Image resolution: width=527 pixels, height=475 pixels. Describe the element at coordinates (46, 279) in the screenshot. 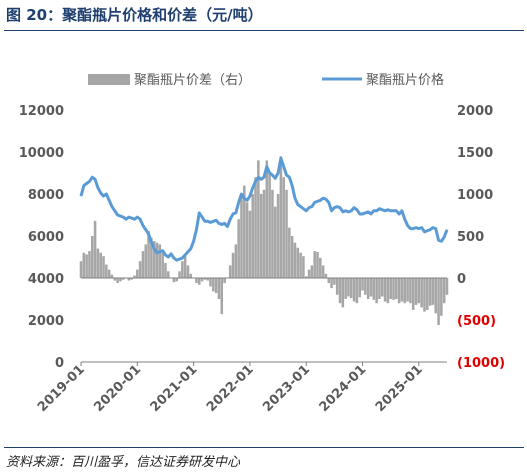

I see `left-tick-label: 4000` at that location.